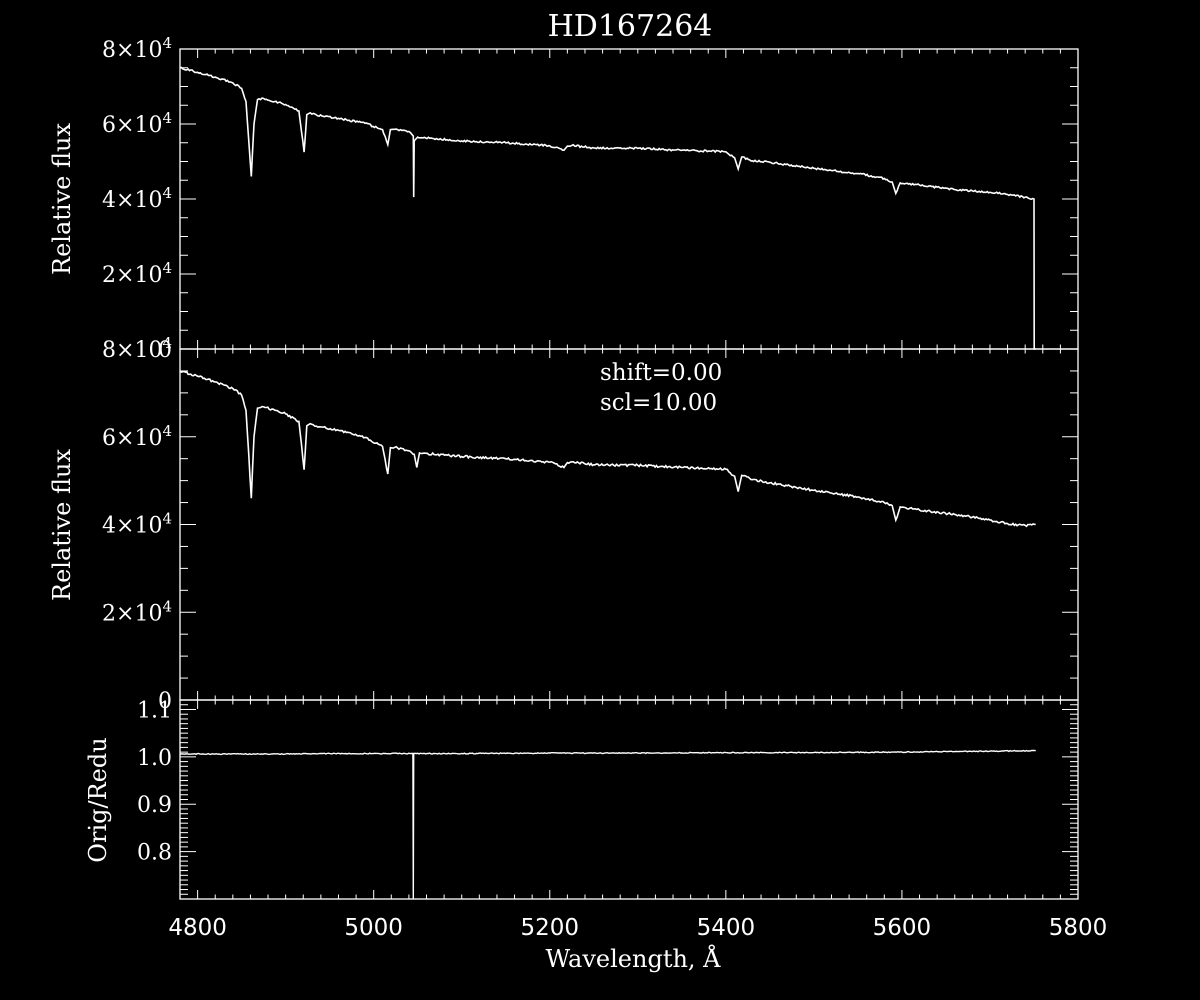 Image resolution: width=1200 pixels, height=1000 pixels. I want to click on chart-title: HD167264, so click(630, 26).